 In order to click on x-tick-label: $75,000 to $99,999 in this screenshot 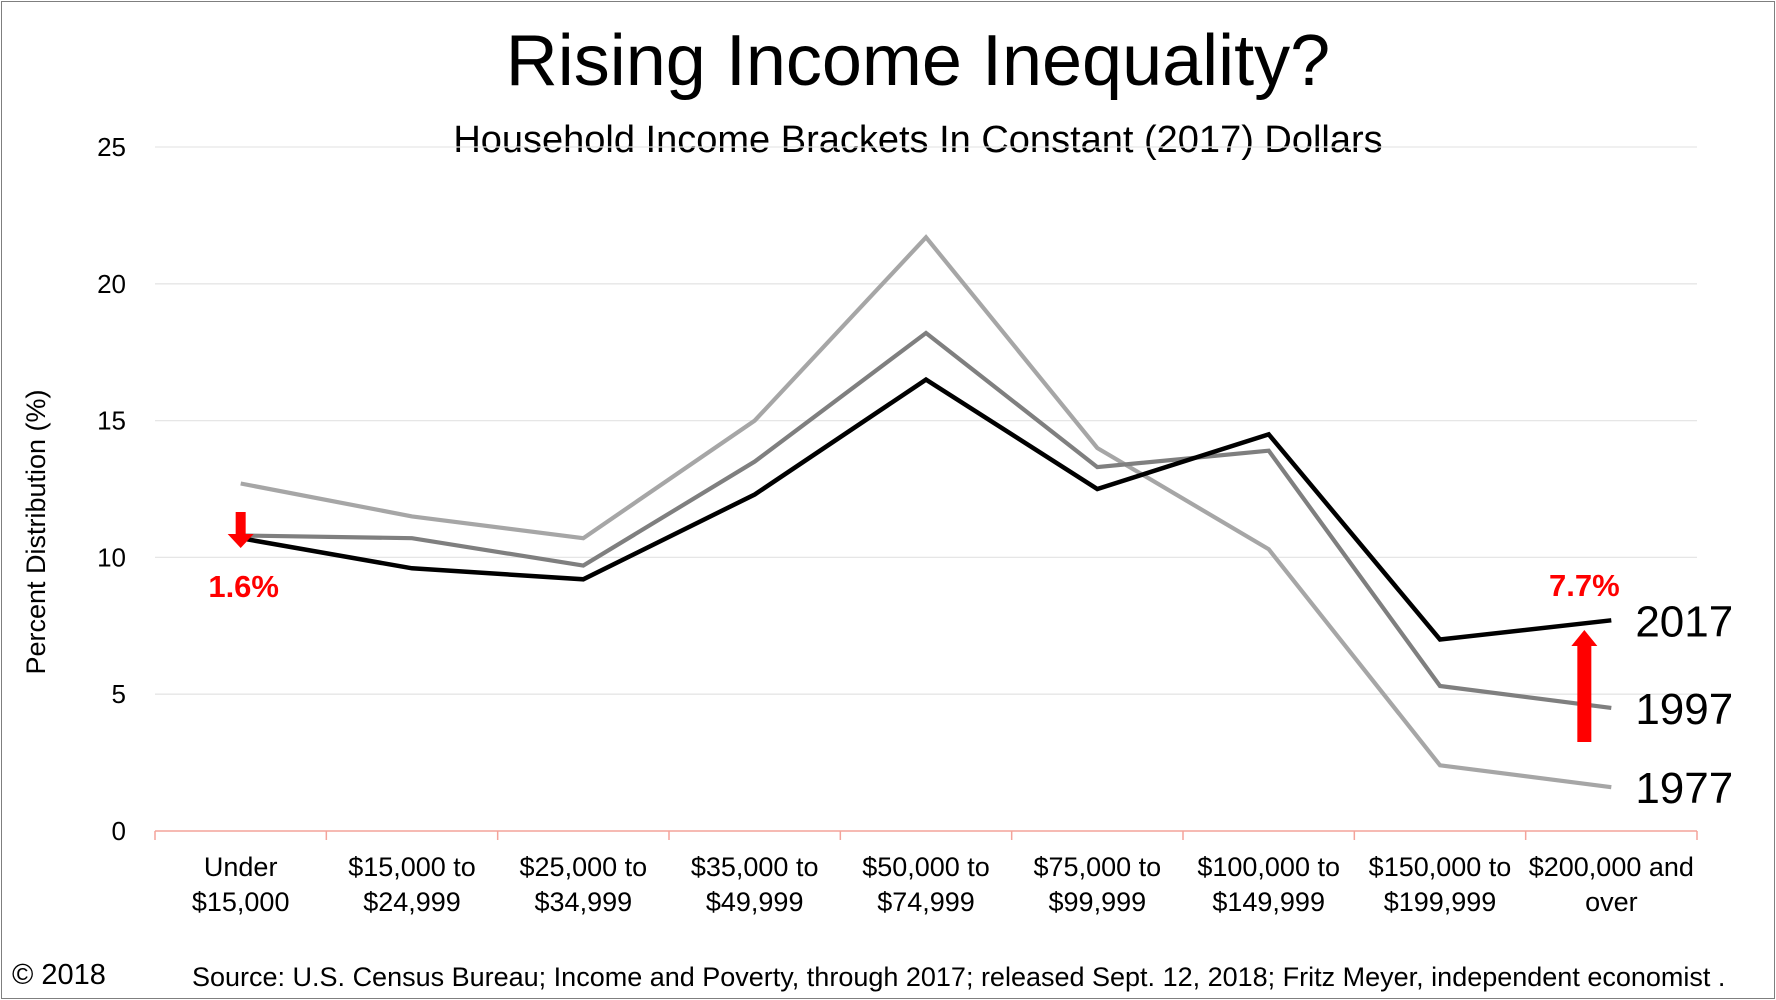, I will do `click(1098, 884)`.